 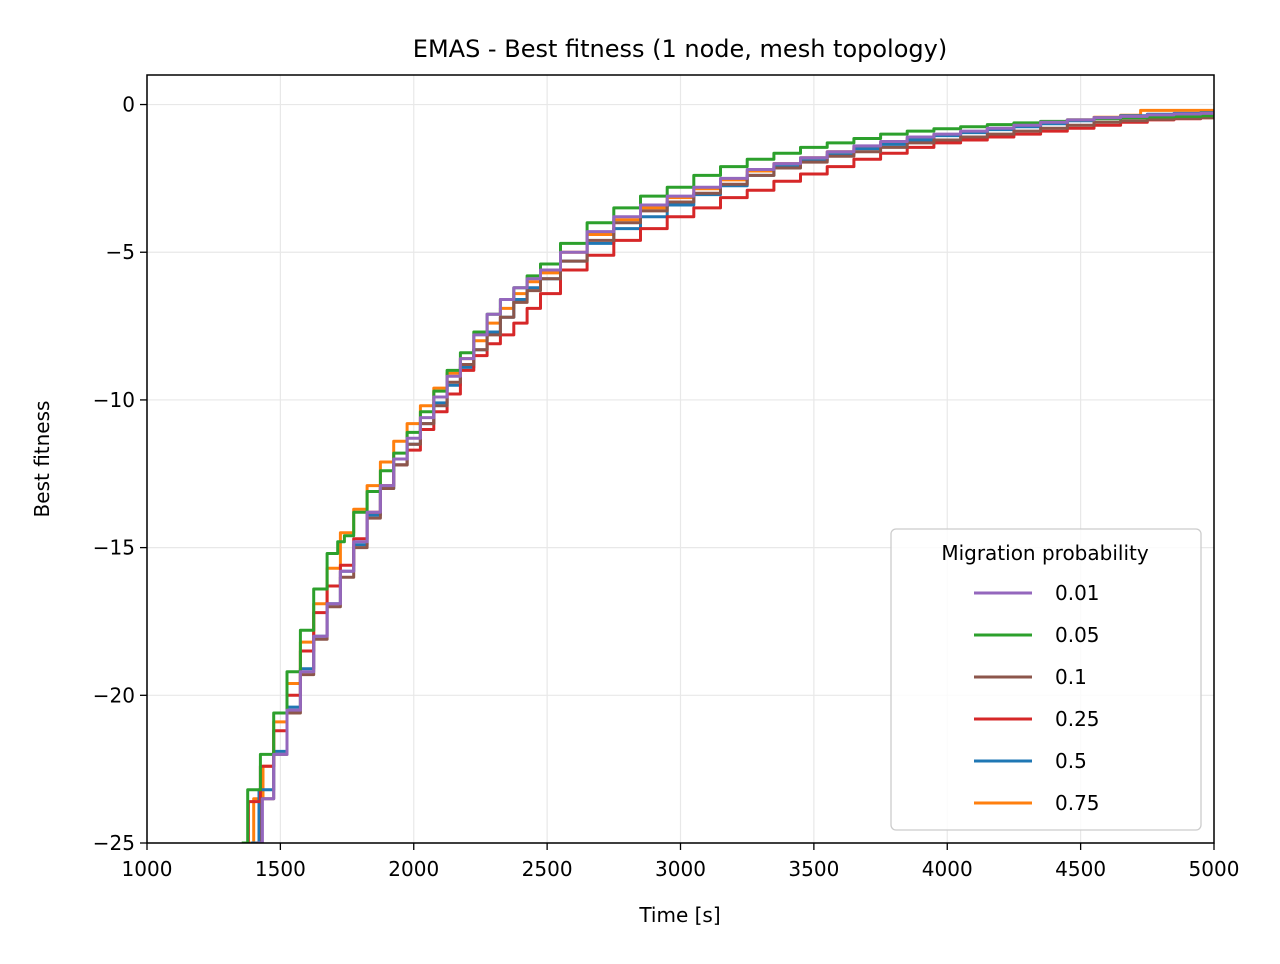 I want to click on legend-label-0.1: 0.1, so click(x=1071, y=677).